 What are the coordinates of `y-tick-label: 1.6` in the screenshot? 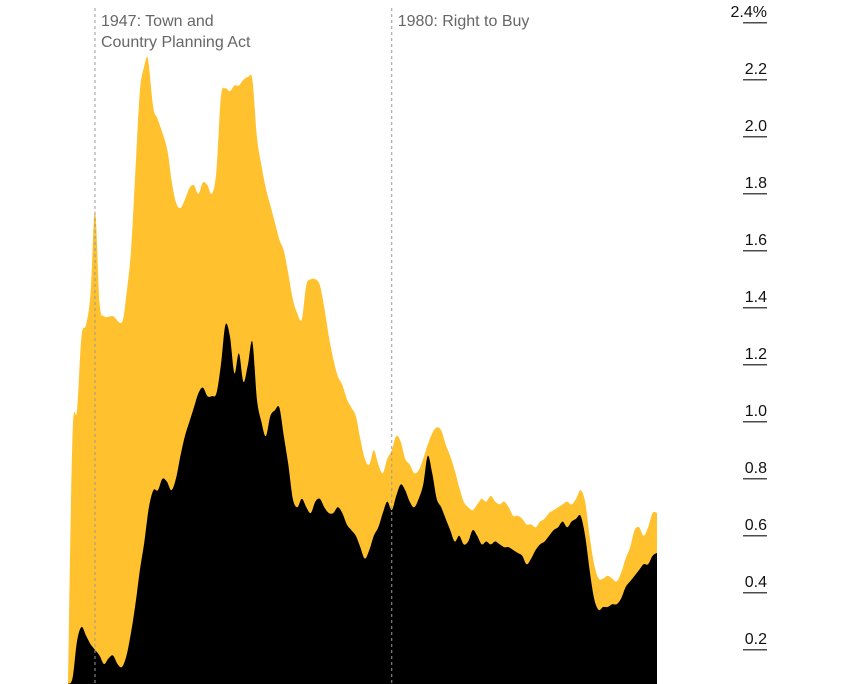 It's located at (756, 240).